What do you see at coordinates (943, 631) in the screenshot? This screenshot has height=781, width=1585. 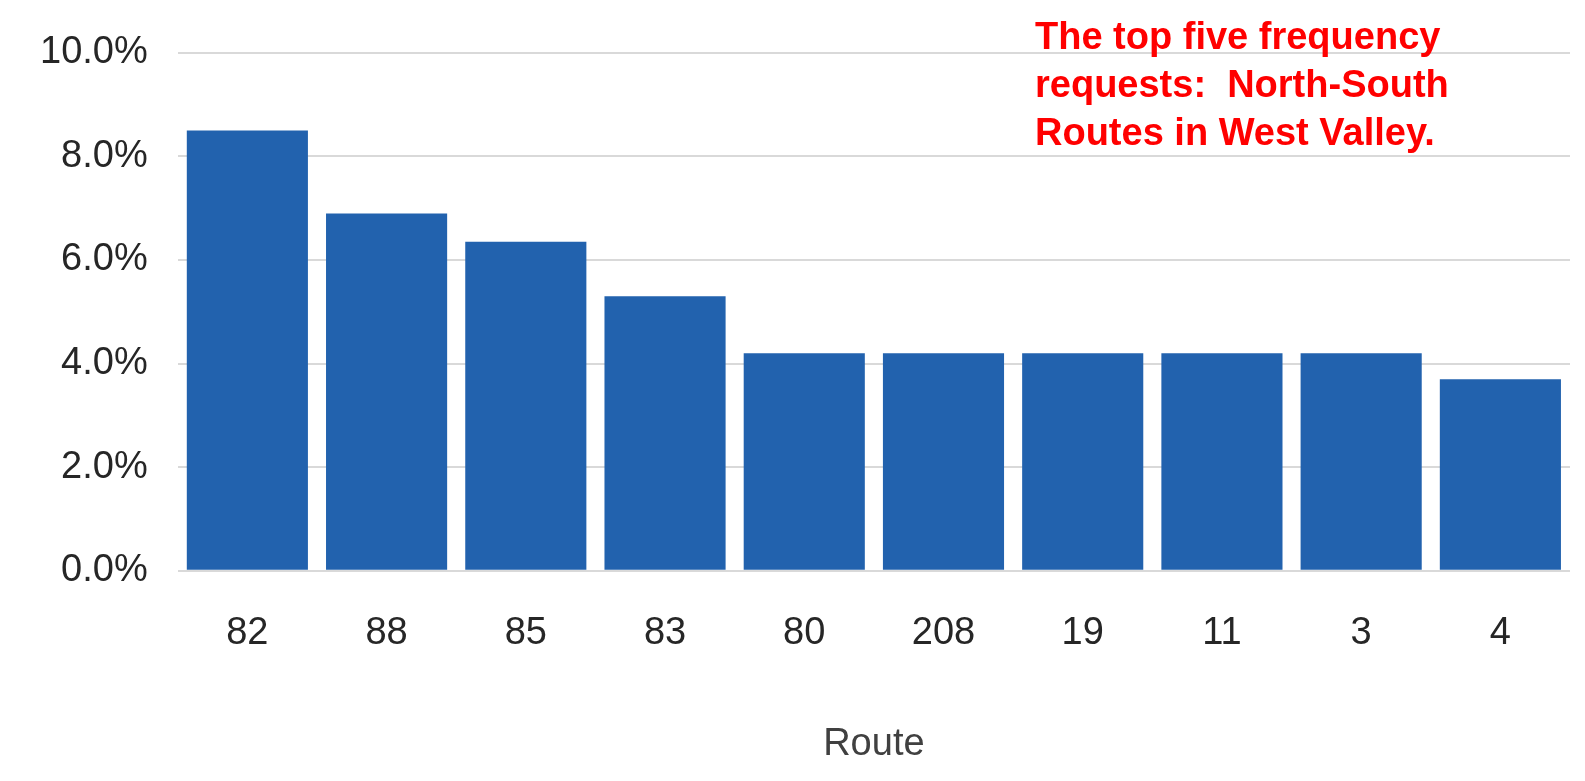 I see `x-tick-label: 208` at bounding box center [943, 631].